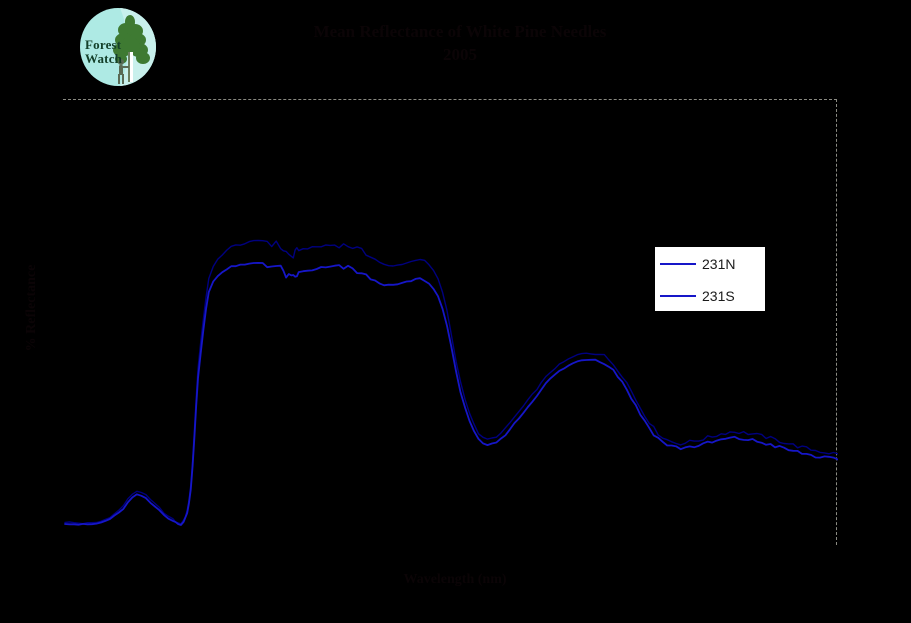 This screenshot has height=623, width=911. Describe the element at coordinates (718, 296) in the screenshot. I see `legend-label-231S: 231S` at that location.